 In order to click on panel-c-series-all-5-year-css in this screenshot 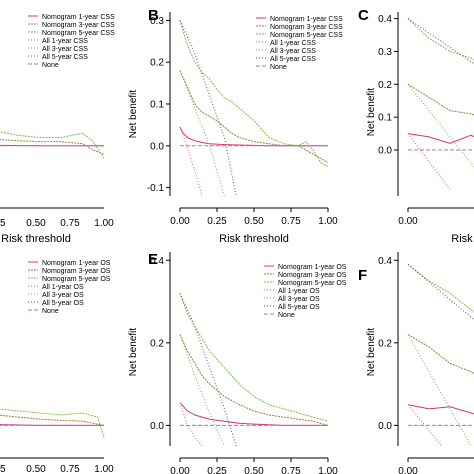, I will do `click(440, 41)`.